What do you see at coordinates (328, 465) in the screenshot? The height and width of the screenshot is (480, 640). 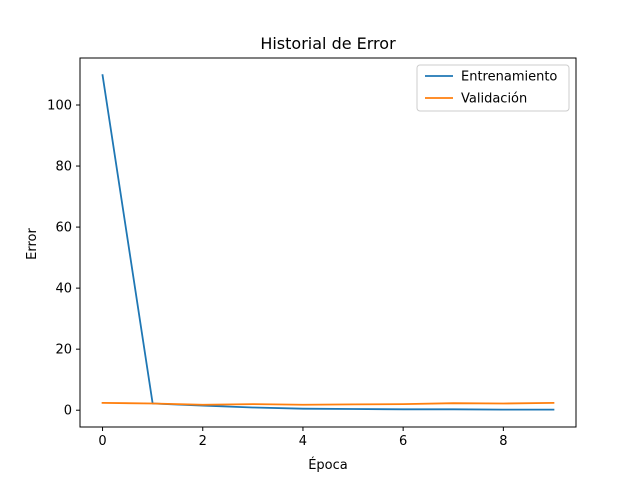 I see `x-axis-label: Época` at bounding box center [328, 465].